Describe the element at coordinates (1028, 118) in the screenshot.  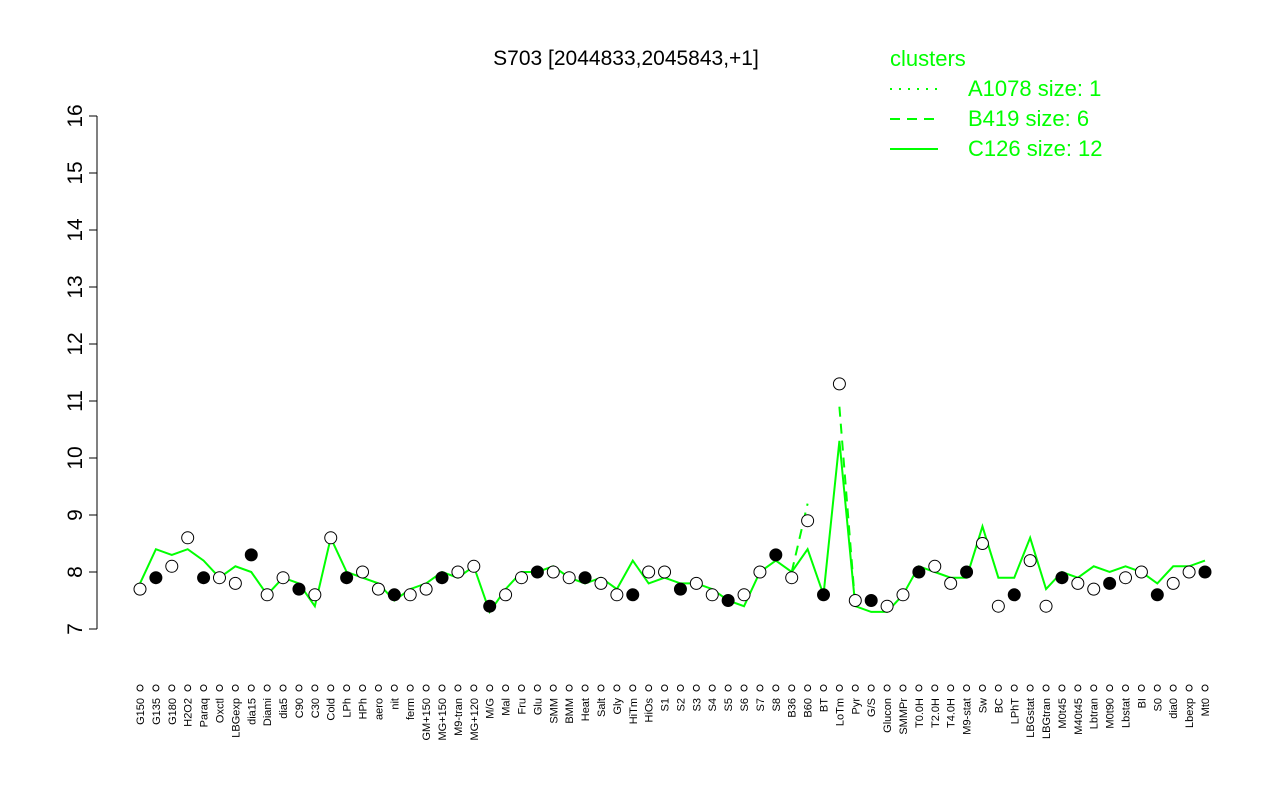
I see `legend-label: B419 size: 6` at that location.